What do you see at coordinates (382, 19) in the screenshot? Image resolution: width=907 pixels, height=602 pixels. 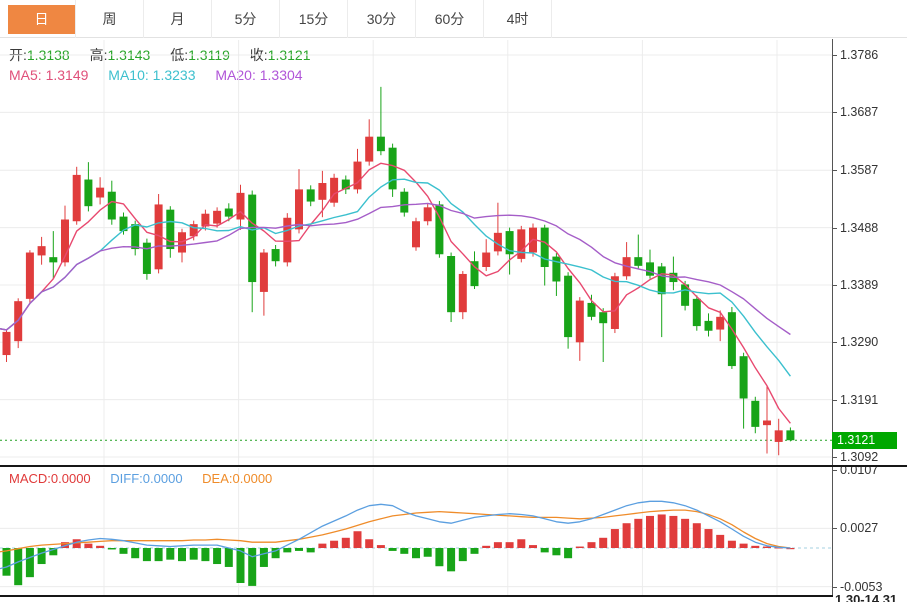 I see `tab-30min: 30分` at bounding box center [382, 19].